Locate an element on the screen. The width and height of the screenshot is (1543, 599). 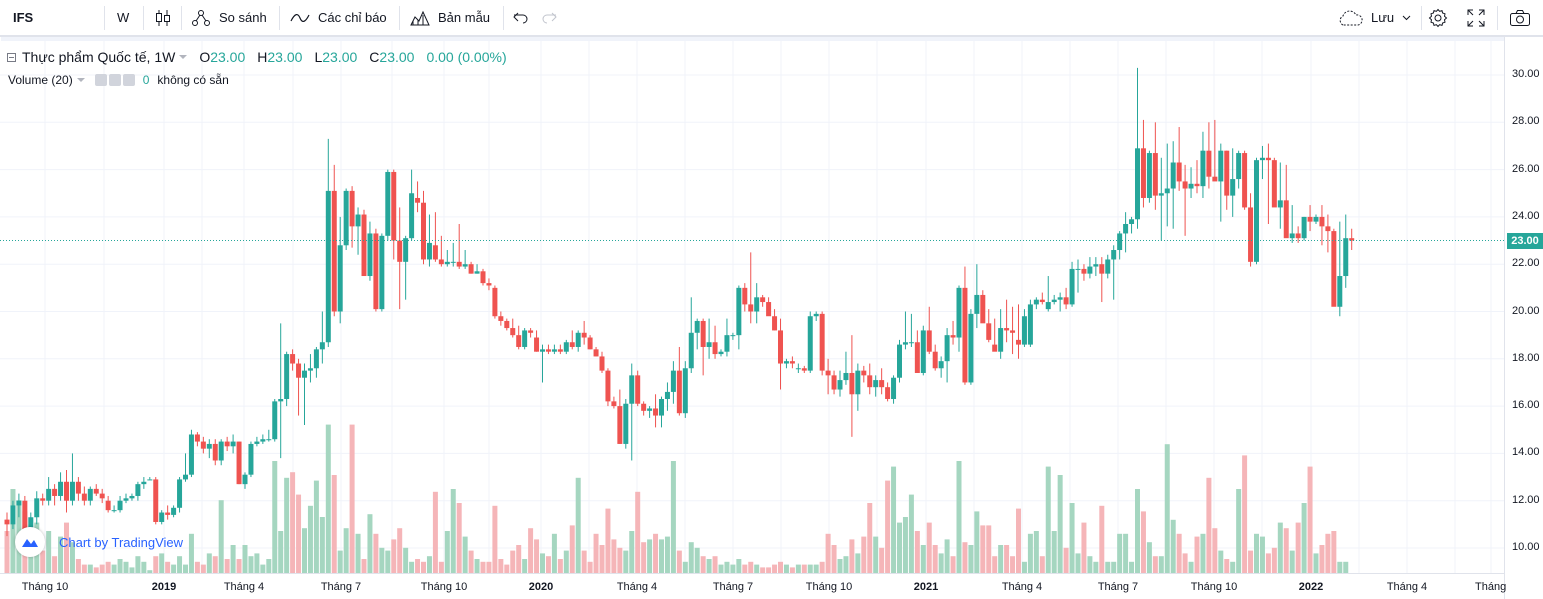
fullscreen-button is located at coordinates (1476, 17).